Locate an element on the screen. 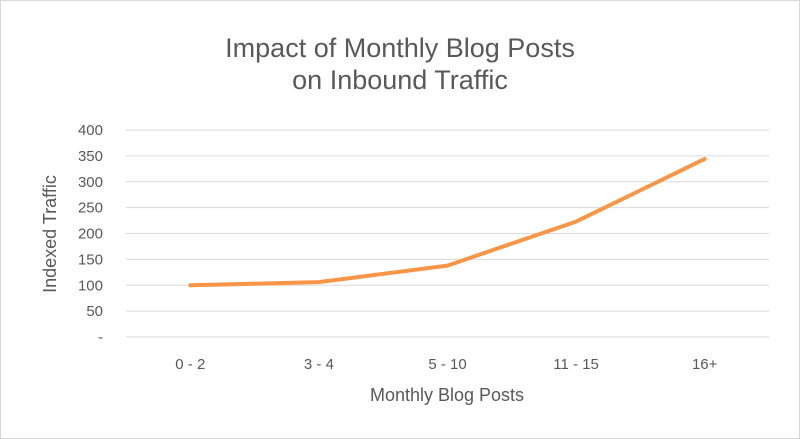  y-tick-label: 300 is located at coordinates (90, 182).